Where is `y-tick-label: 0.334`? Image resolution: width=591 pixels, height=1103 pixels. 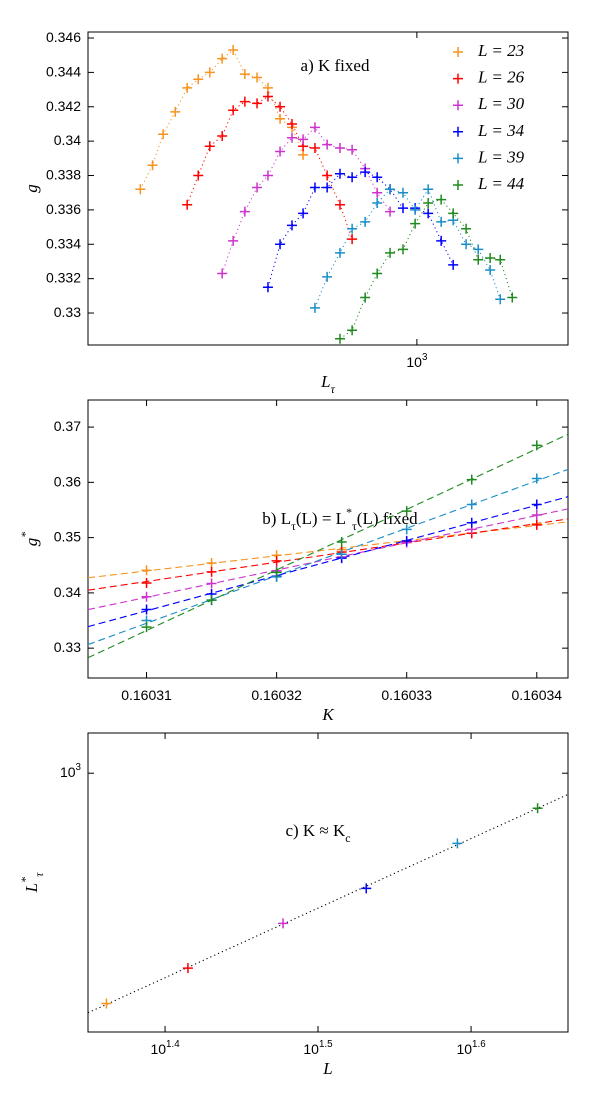
y-tick-label: 0.334 is located at coordinates (63, 243).